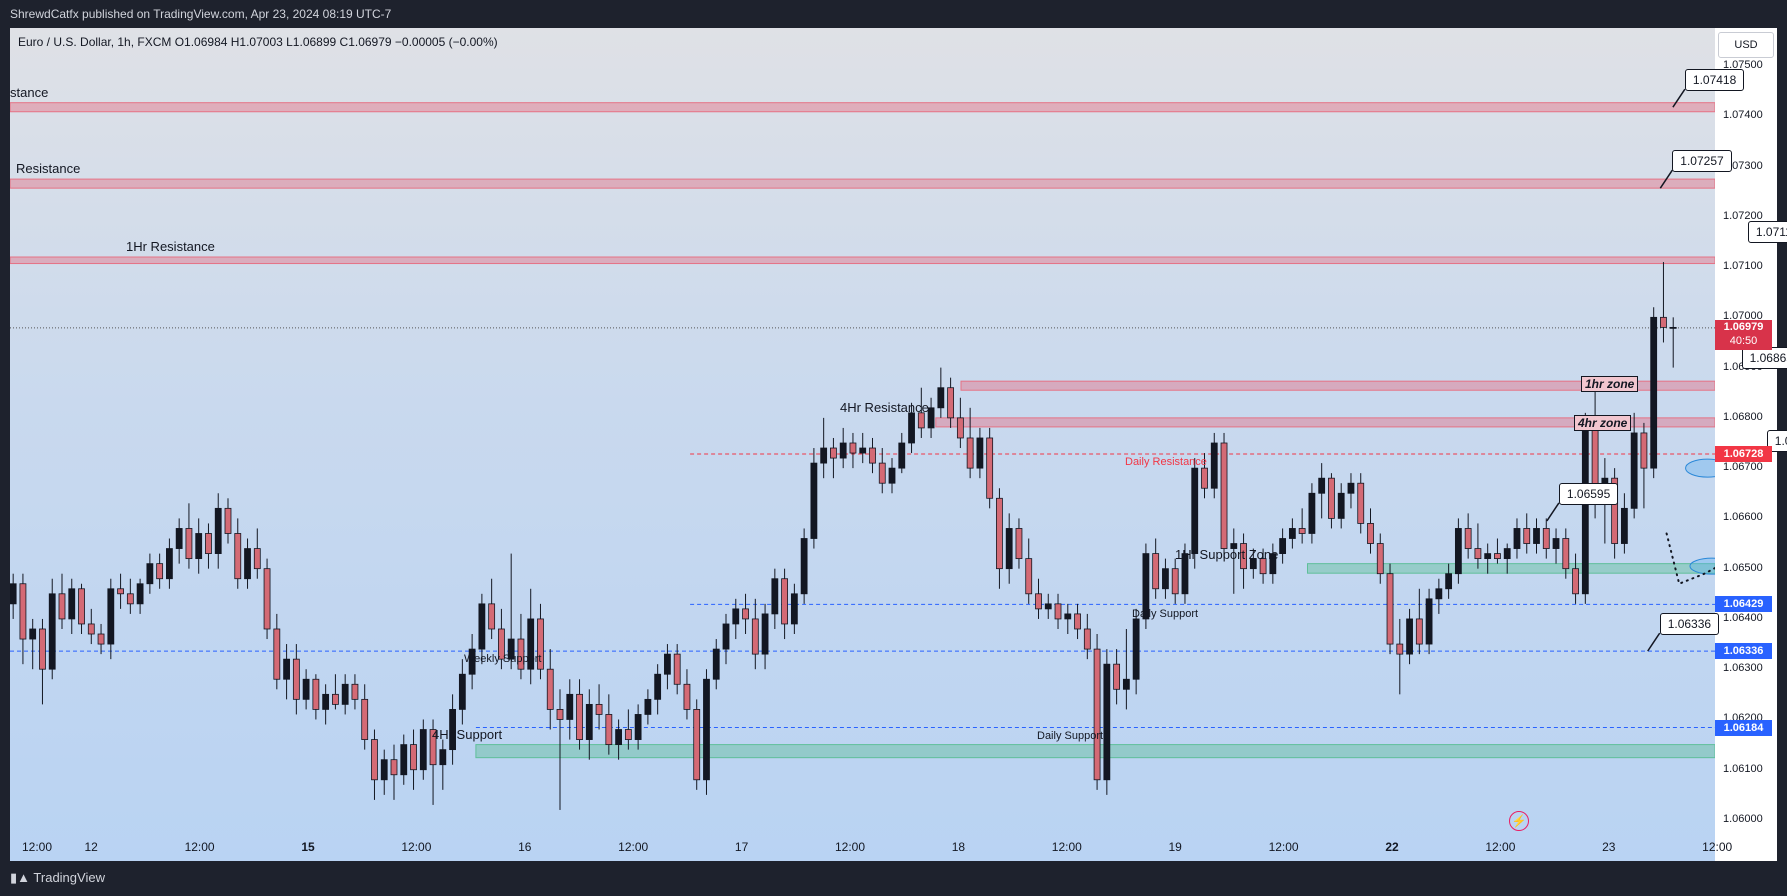  I want to click on time-label: 18, so click(958, 847).